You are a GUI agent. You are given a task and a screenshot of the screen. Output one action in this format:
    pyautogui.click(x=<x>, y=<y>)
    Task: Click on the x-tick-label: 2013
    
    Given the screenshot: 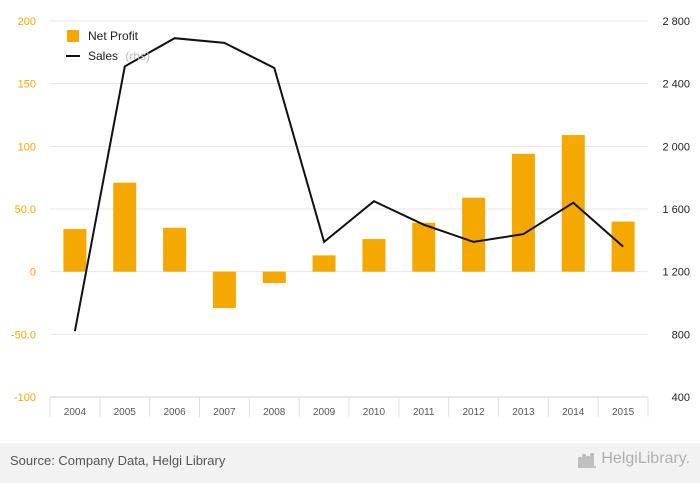 What is the action you would take?
    pyautogui.click(x=523, y=412)
    